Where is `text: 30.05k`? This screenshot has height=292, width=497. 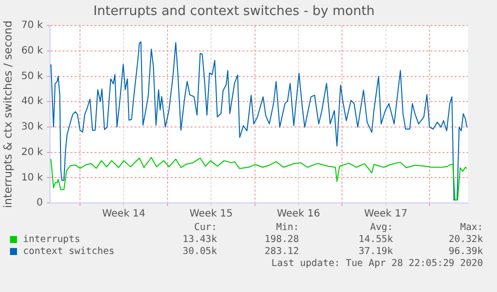
text: 30.05k is located at coordinates (199, 251).